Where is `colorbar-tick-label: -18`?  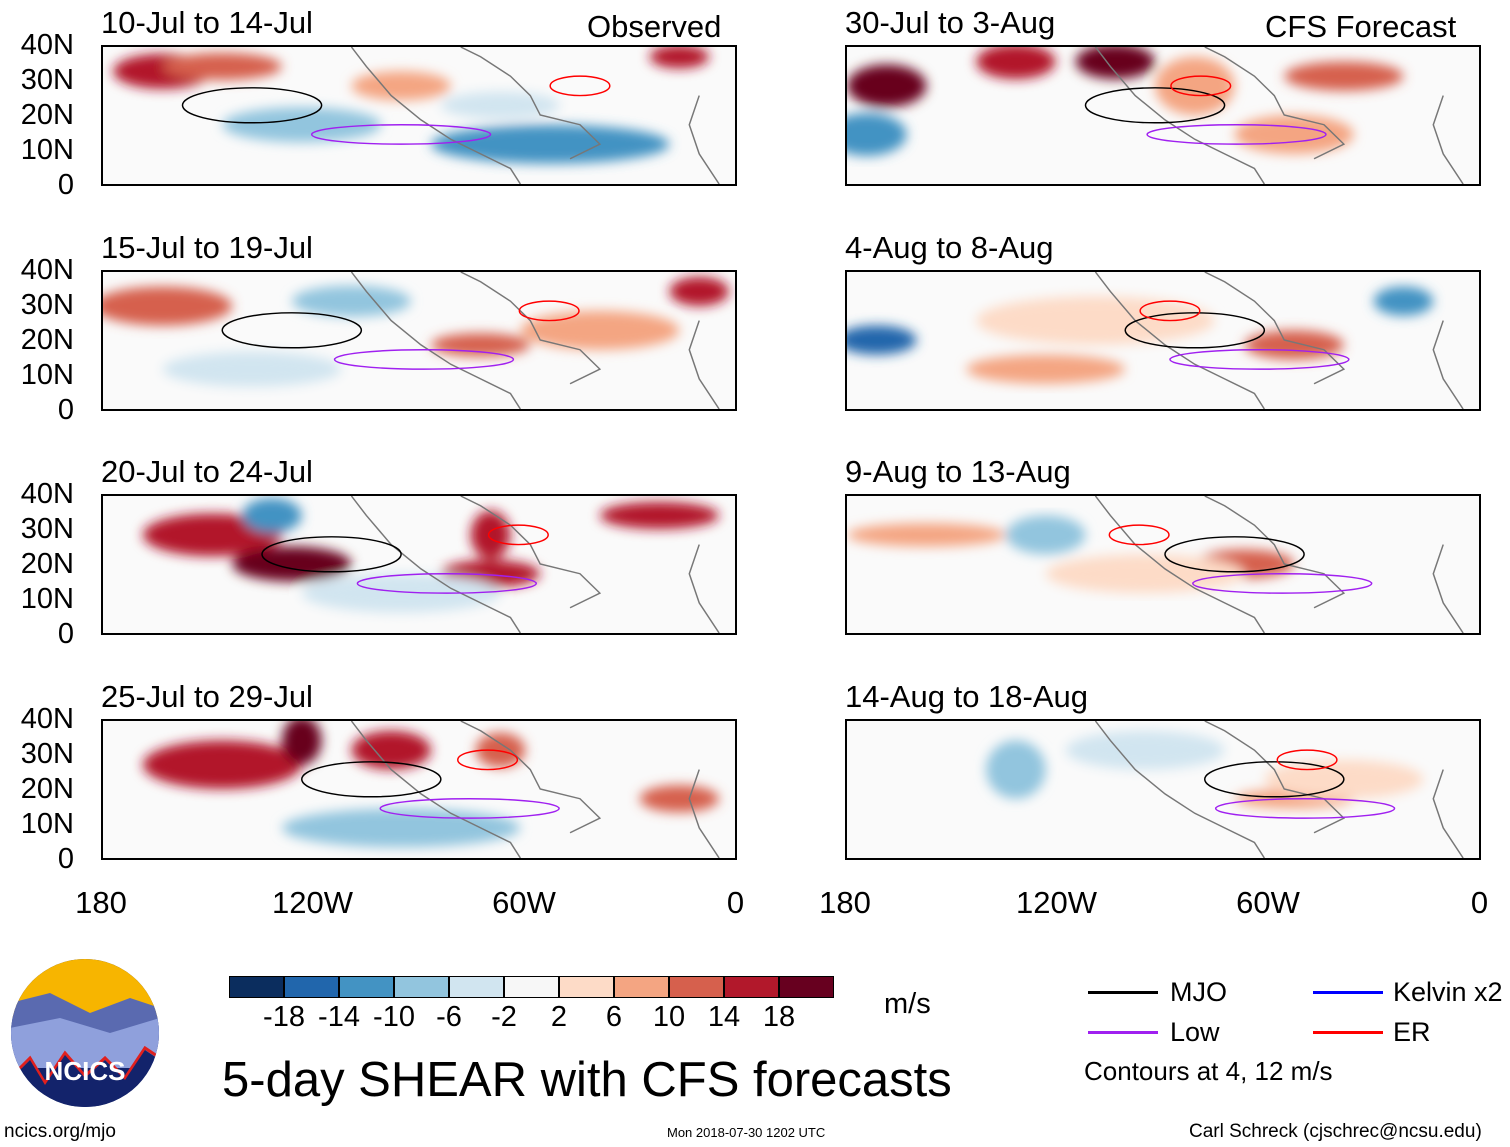 colorbar-tick-label: -18 is located at coordinates (284, 1017).